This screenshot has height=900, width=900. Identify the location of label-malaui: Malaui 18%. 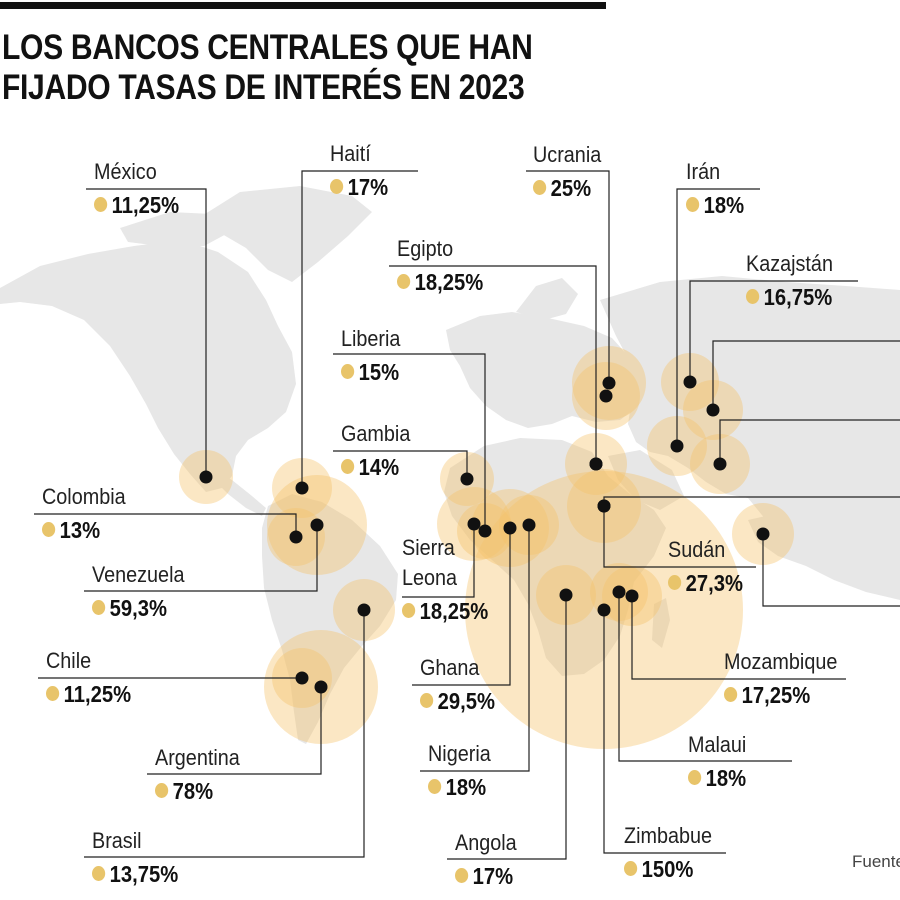
(721, 762).